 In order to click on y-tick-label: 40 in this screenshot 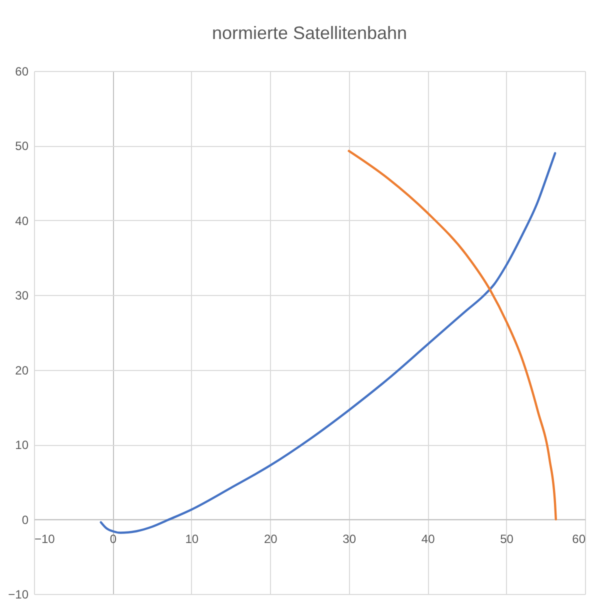, I will do `click(22, 221)`.